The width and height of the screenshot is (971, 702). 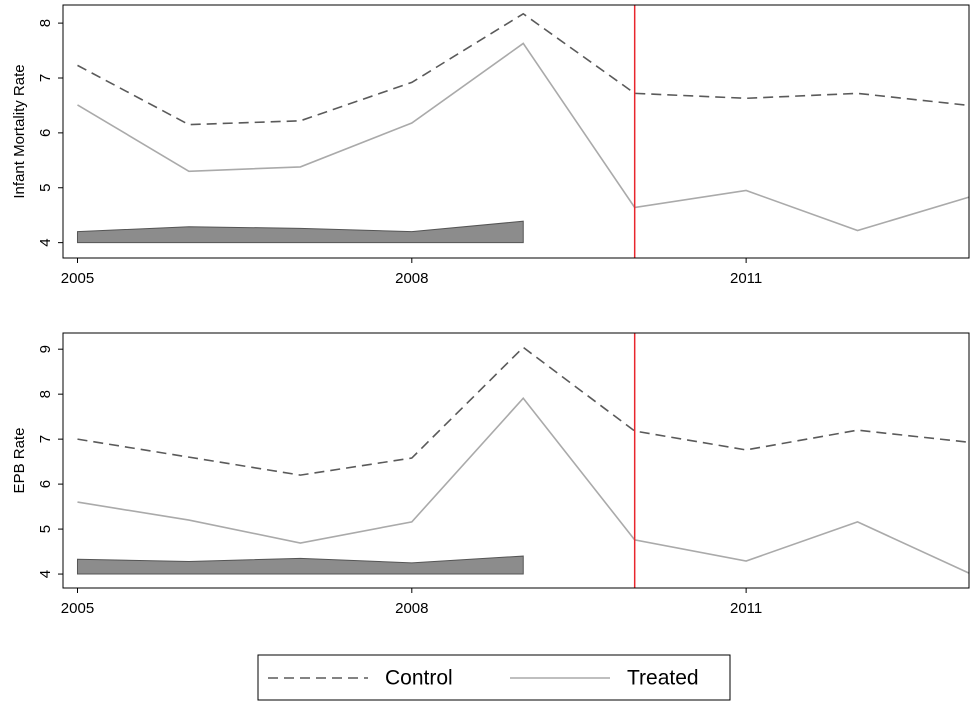 I want to click on legend-label: Treated, so click(x=663, y=678).